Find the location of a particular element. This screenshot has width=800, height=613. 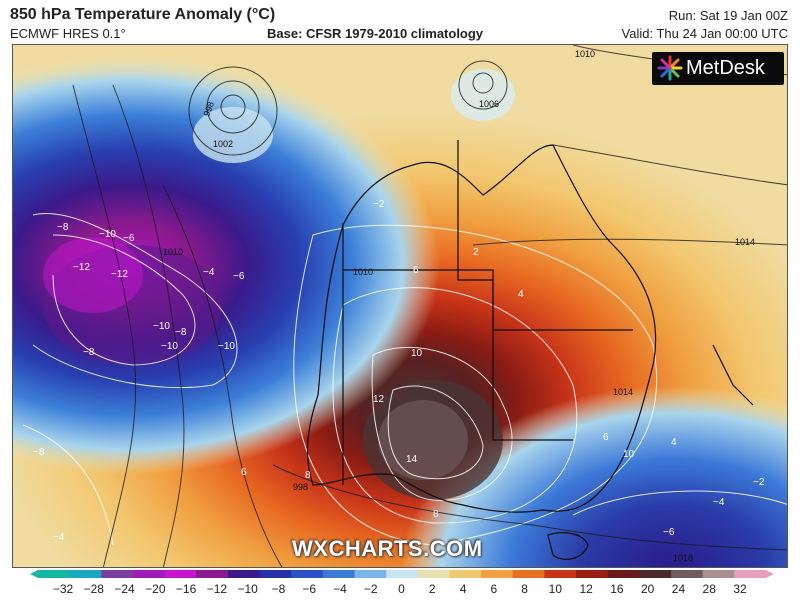

scale-tick-label: −4 is located at coordinates (340, 589).